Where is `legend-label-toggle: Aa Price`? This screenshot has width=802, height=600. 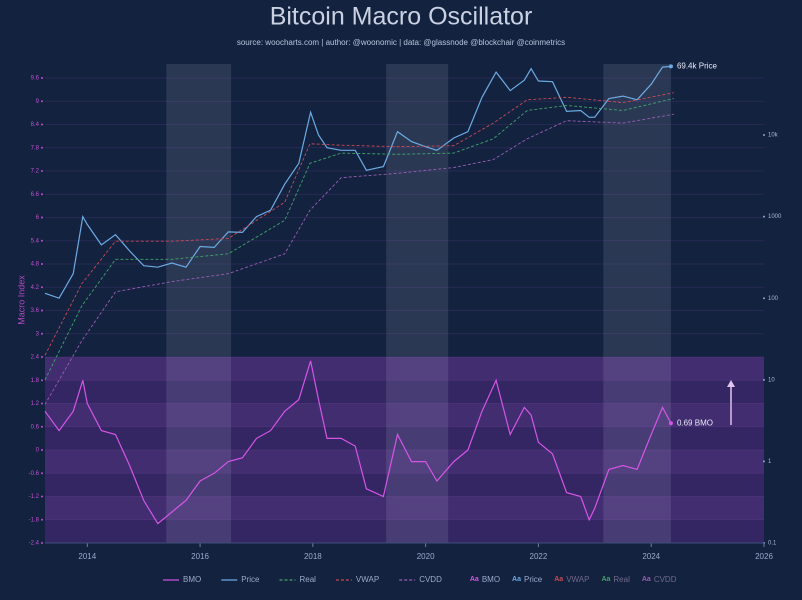
legend-label-toggle: Aa Price is located at coordinates (527, 579).